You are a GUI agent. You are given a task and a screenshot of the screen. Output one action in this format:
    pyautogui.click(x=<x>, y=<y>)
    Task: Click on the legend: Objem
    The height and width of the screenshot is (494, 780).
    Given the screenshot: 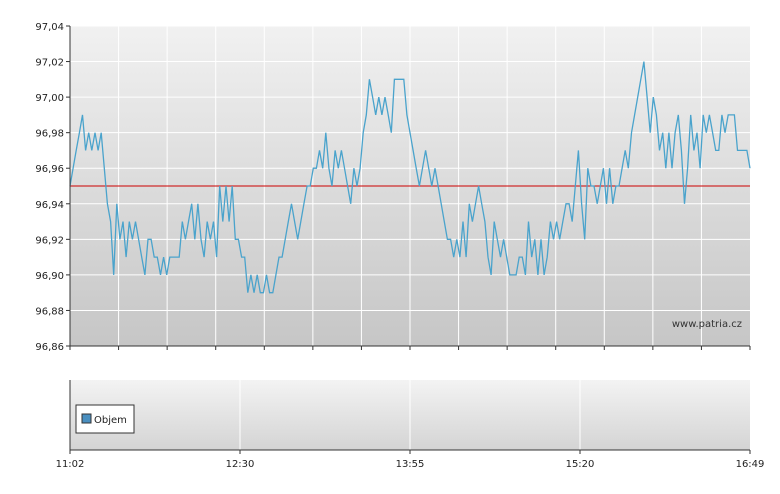 What is the action you would take?
    pyautogui.click(x=105, y=419)
    